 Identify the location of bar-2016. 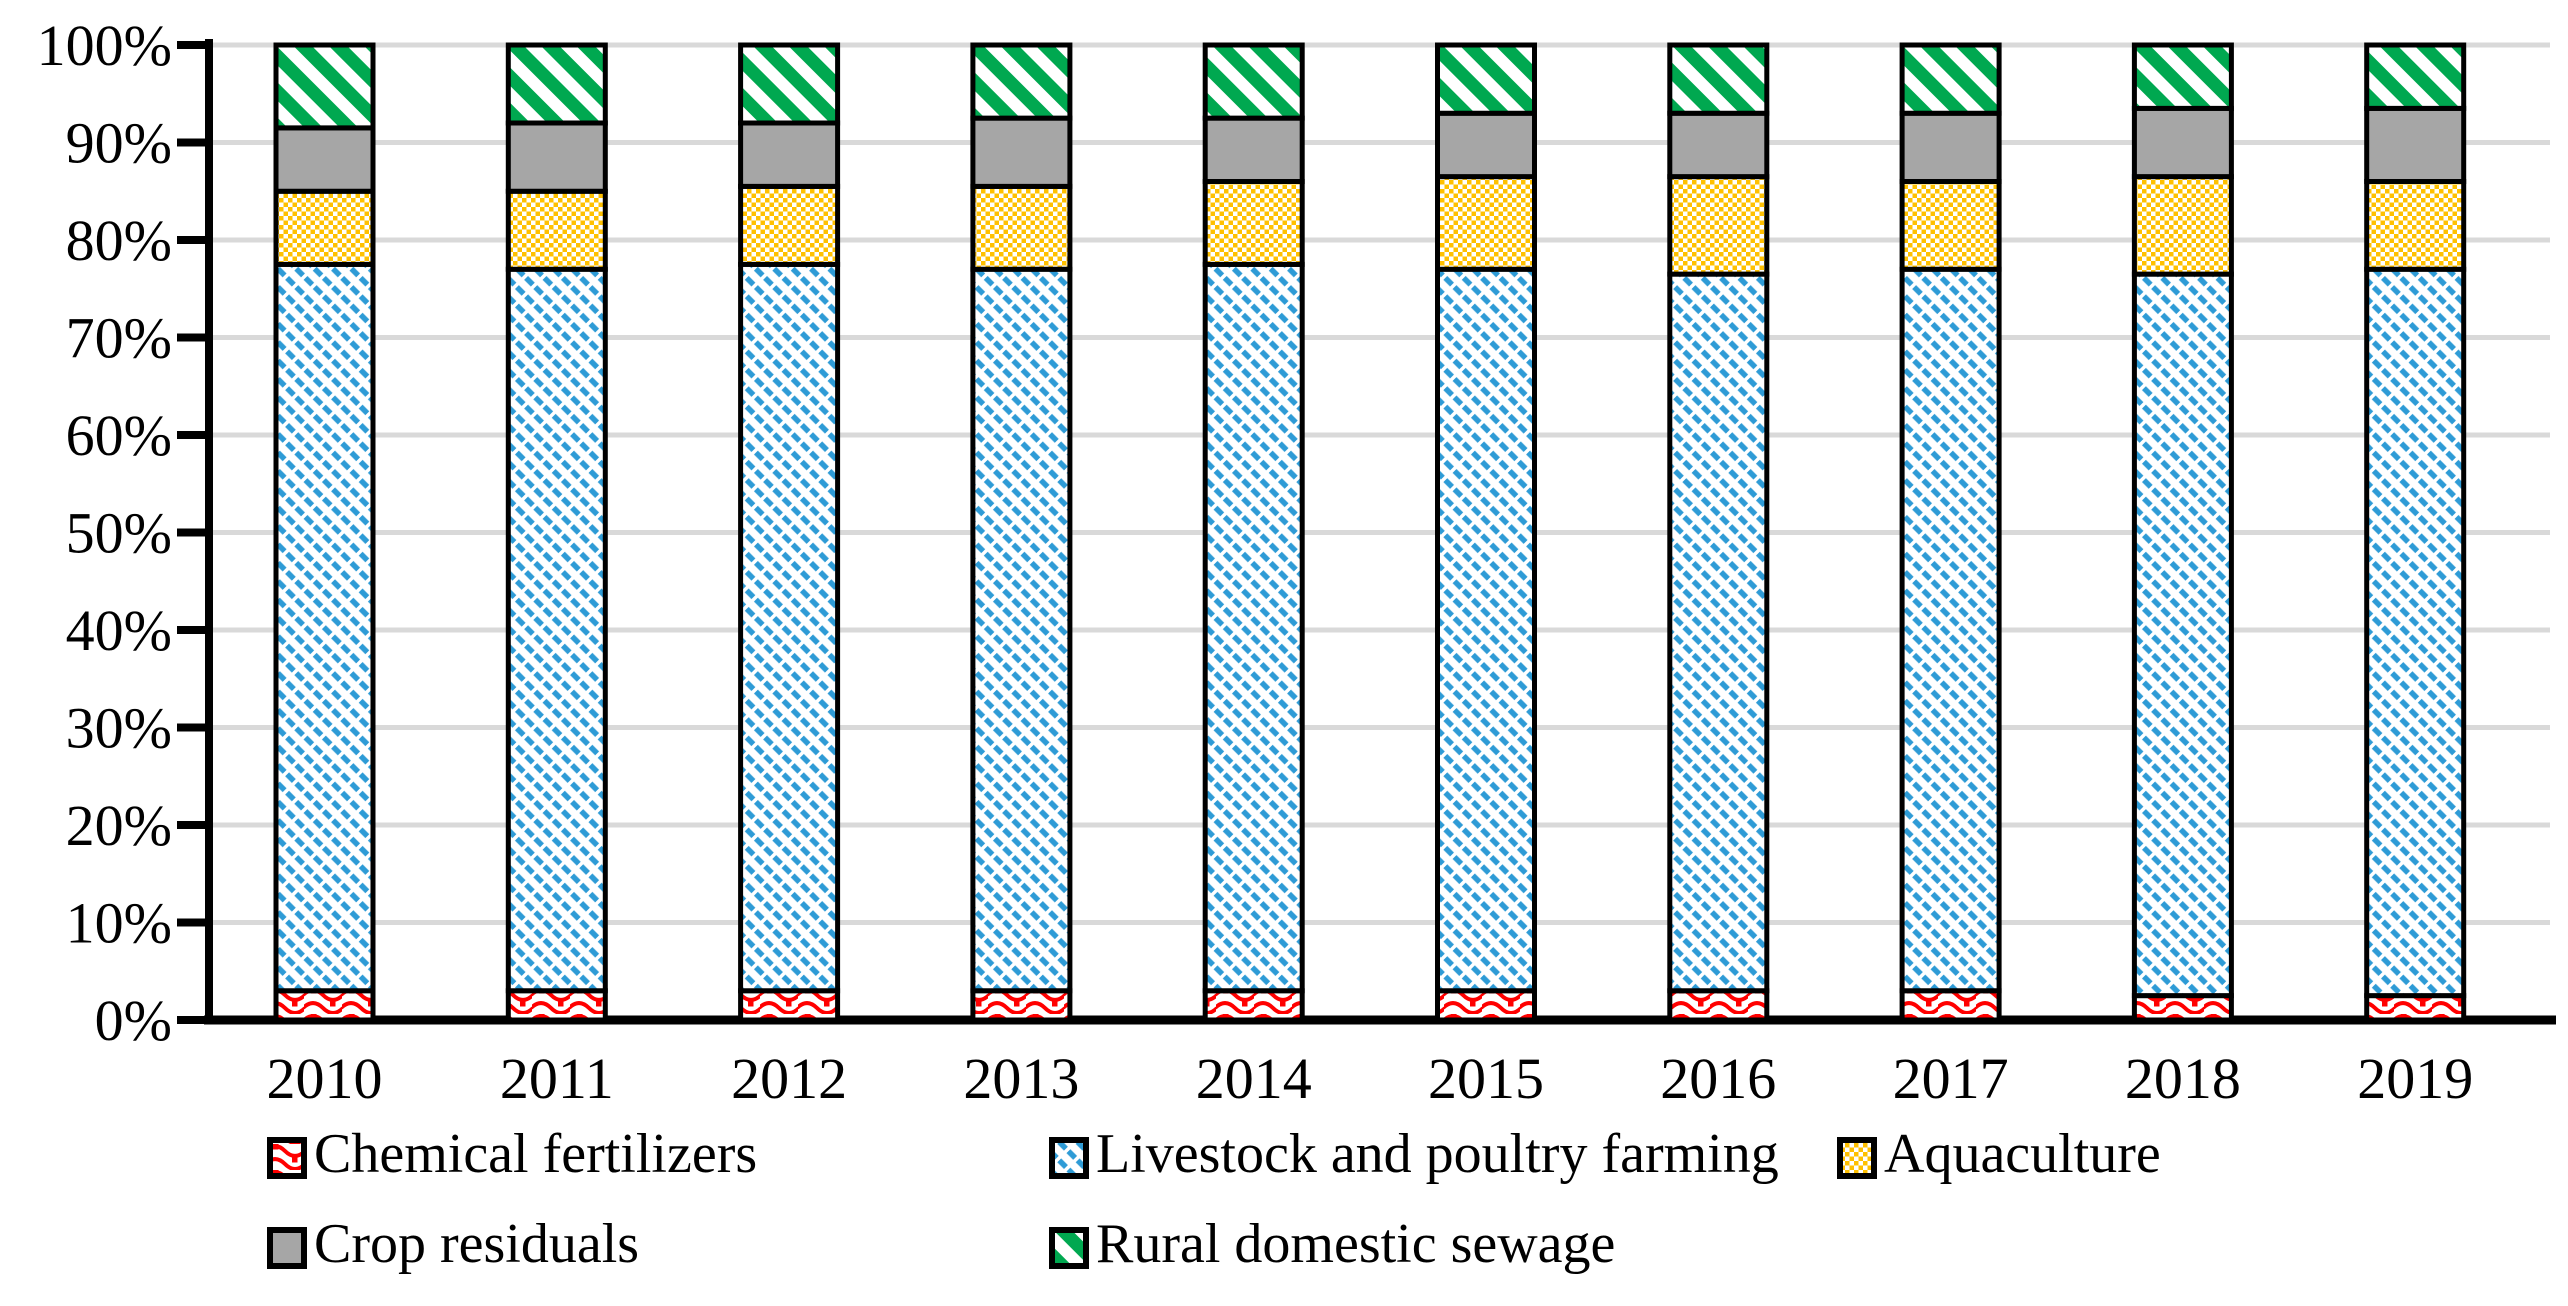
(1718, 532).